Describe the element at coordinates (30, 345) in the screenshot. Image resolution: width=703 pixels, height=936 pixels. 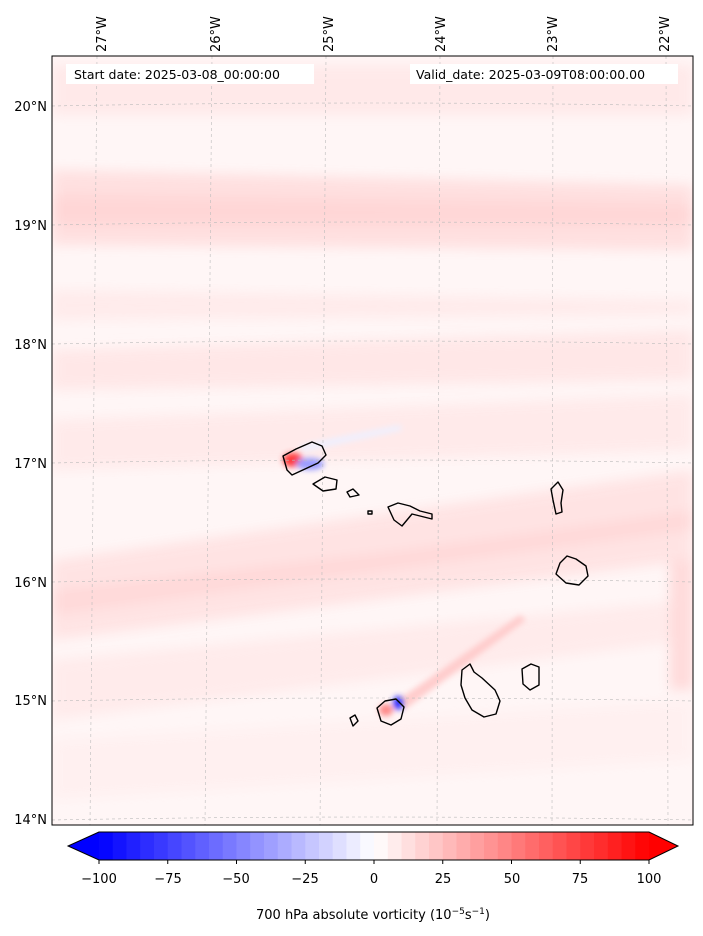
I see `lat-tick-label: 18°N` at that location.